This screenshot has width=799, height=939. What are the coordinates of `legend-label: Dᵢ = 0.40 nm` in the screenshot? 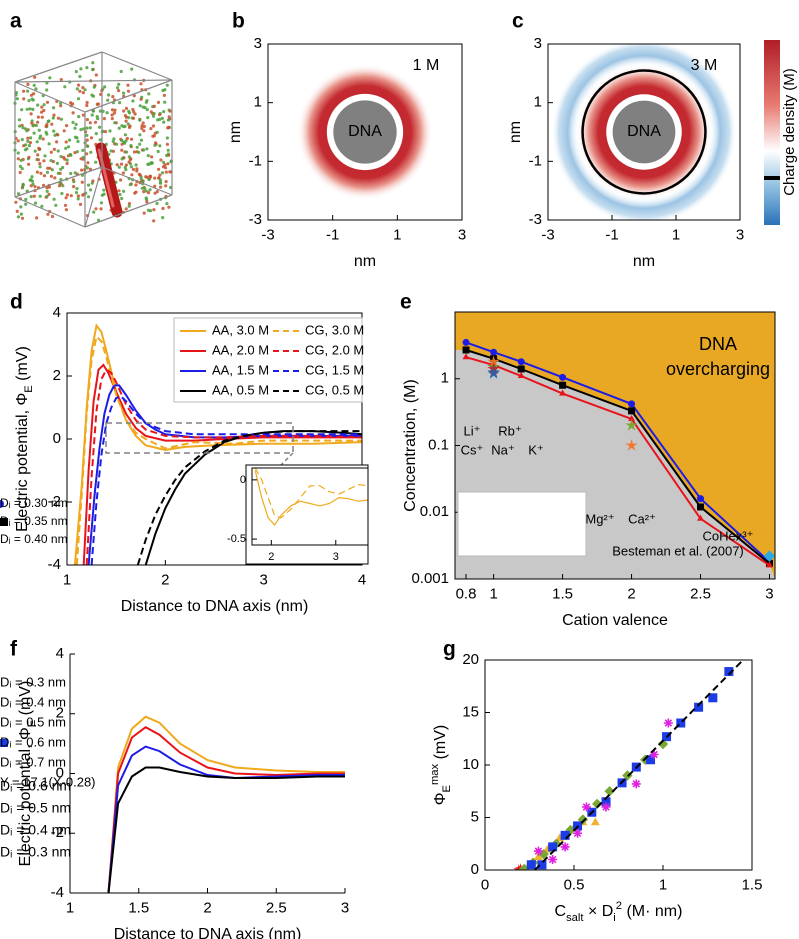 It's located at (34, 539).